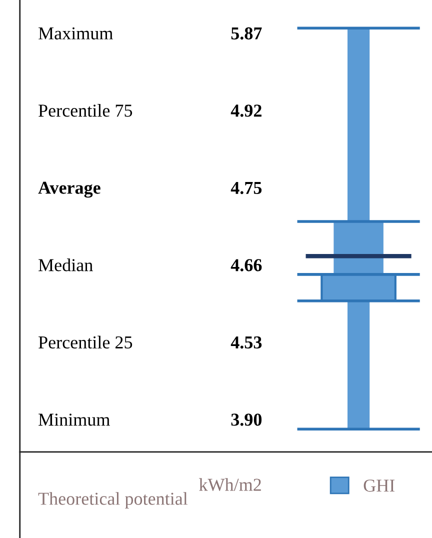  Describe the element at coordinates (246, 342) in the screenshot. I see `data-label: 4.53` at that location.